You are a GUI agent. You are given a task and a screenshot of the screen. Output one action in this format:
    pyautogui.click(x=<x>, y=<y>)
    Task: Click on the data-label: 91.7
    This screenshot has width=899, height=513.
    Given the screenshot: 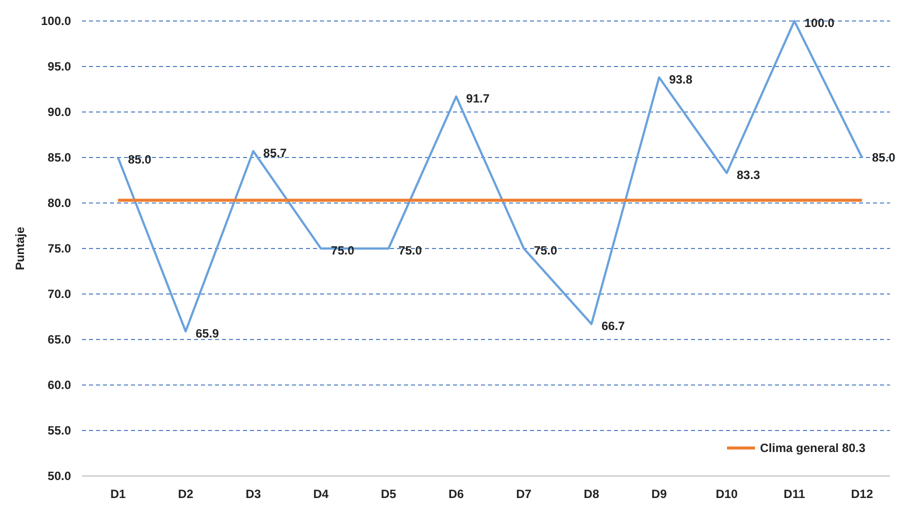 What is the action you would take?
    pyautogui.click(x=478, y=99)
    